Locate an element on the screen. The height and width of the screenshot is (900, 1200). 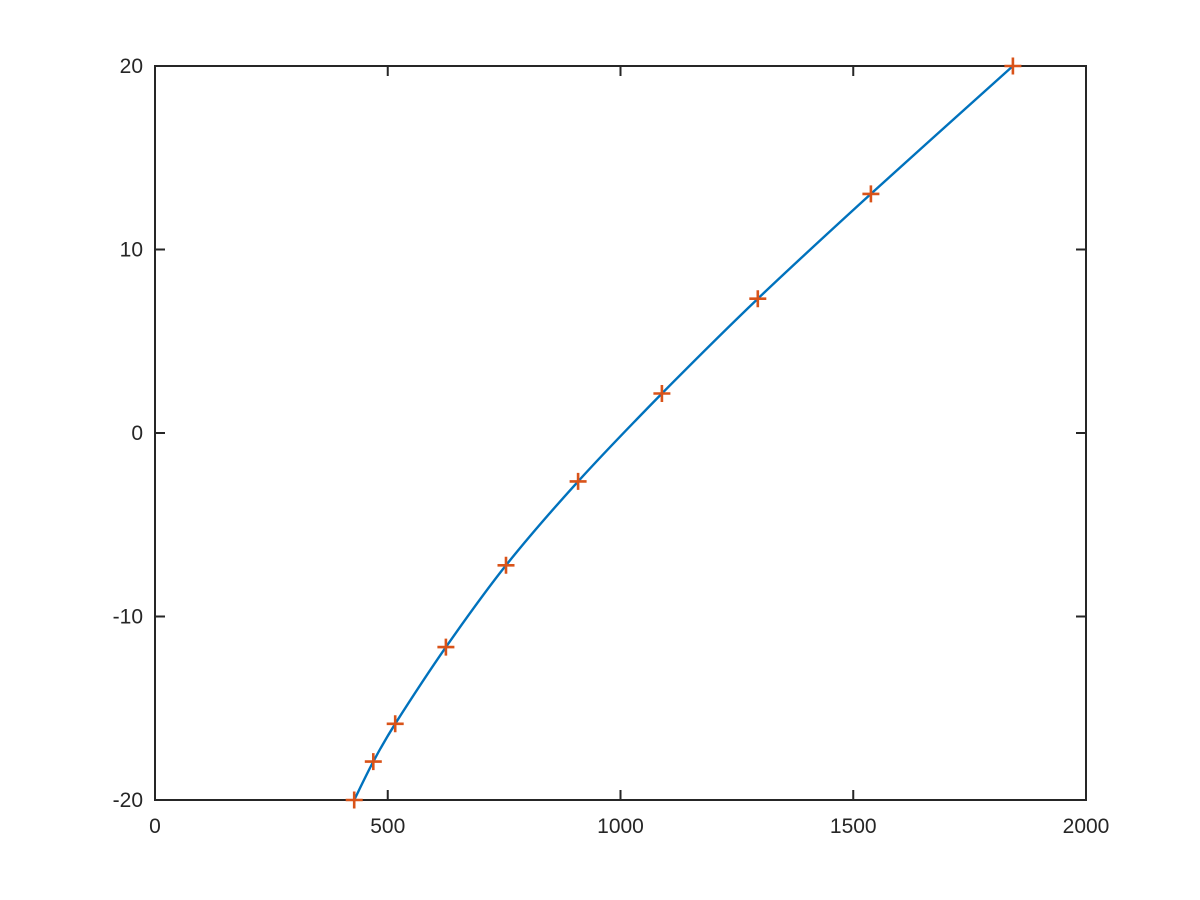
x-tick-label: 1500 is located at coordinates (853, 826).